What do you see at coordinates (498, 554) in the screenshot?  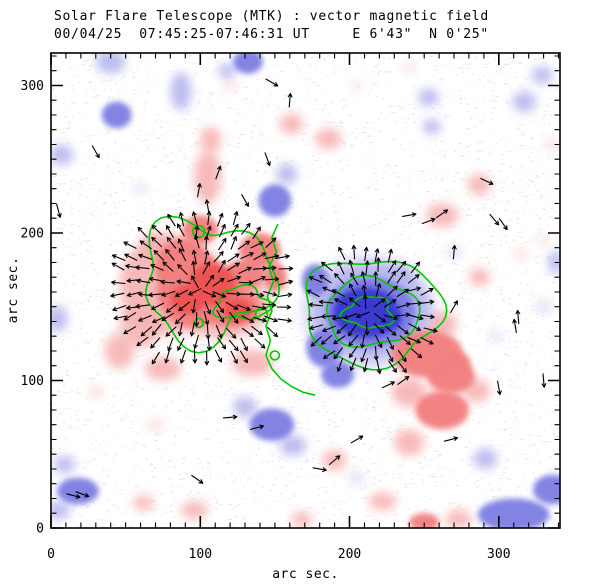 I see `x-tick-label: 300` at bounding box center [498, 554].